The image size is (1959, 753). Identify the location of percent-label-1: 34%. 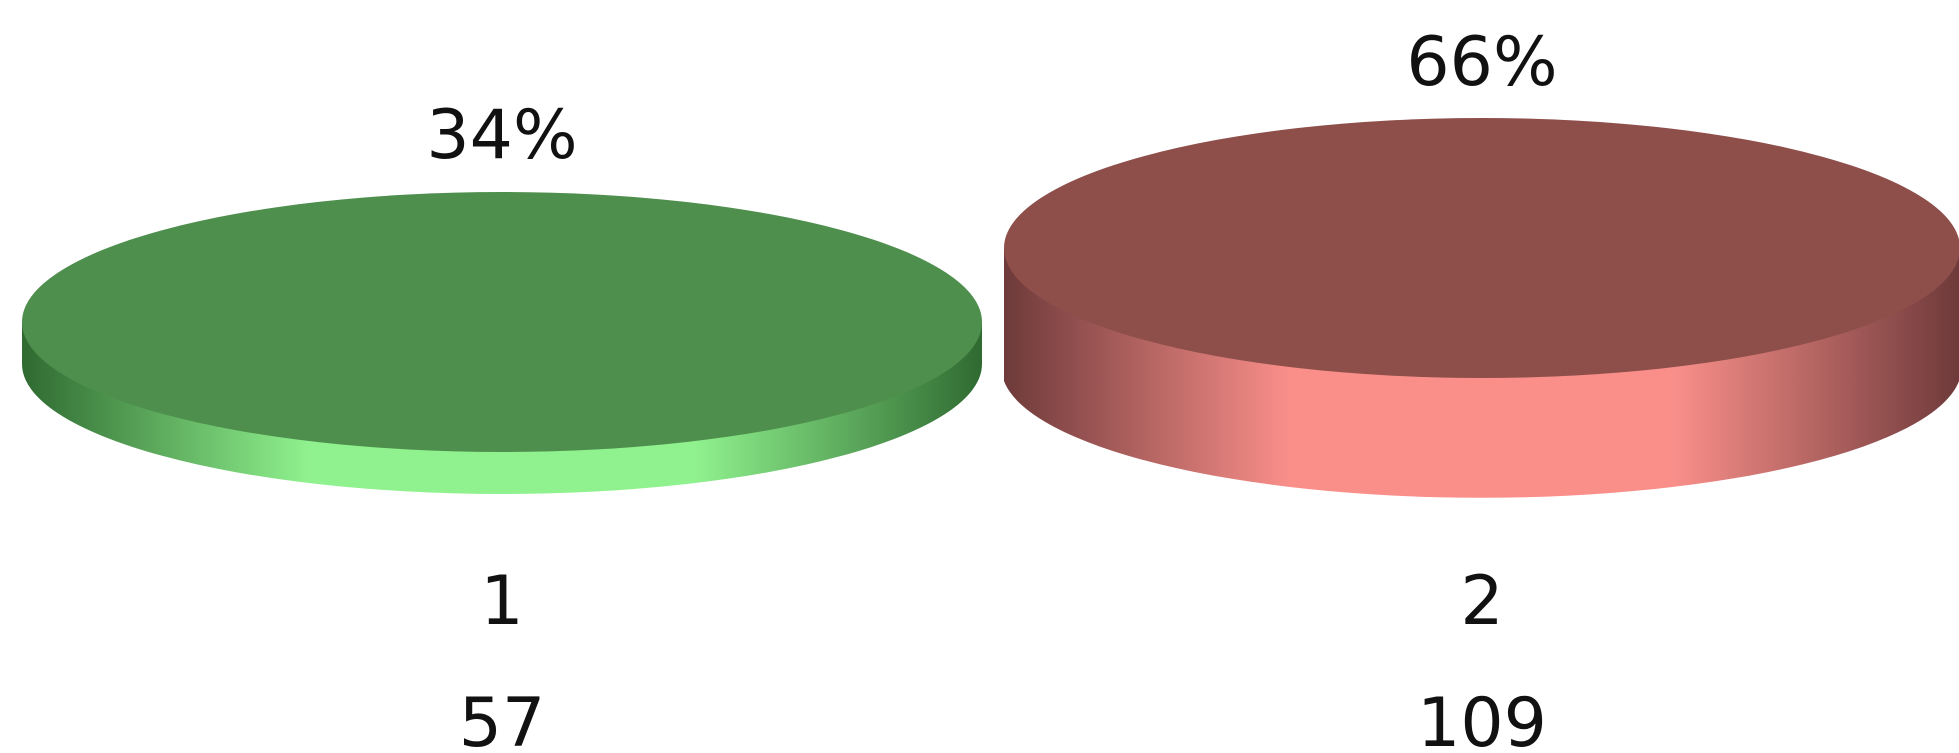
(501, 135).